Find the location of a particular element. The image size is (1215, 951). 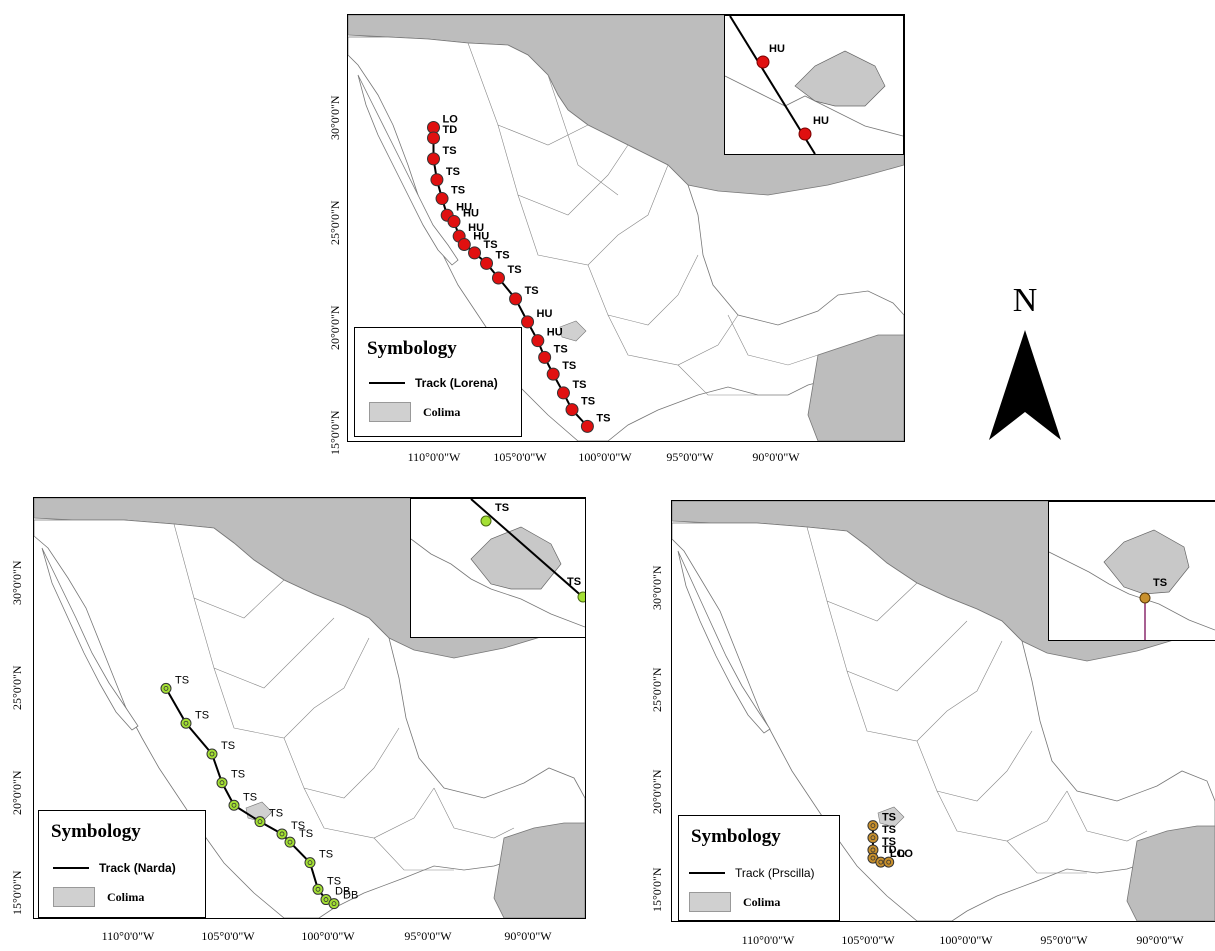

colima-state is located at coordinates (891, 817).